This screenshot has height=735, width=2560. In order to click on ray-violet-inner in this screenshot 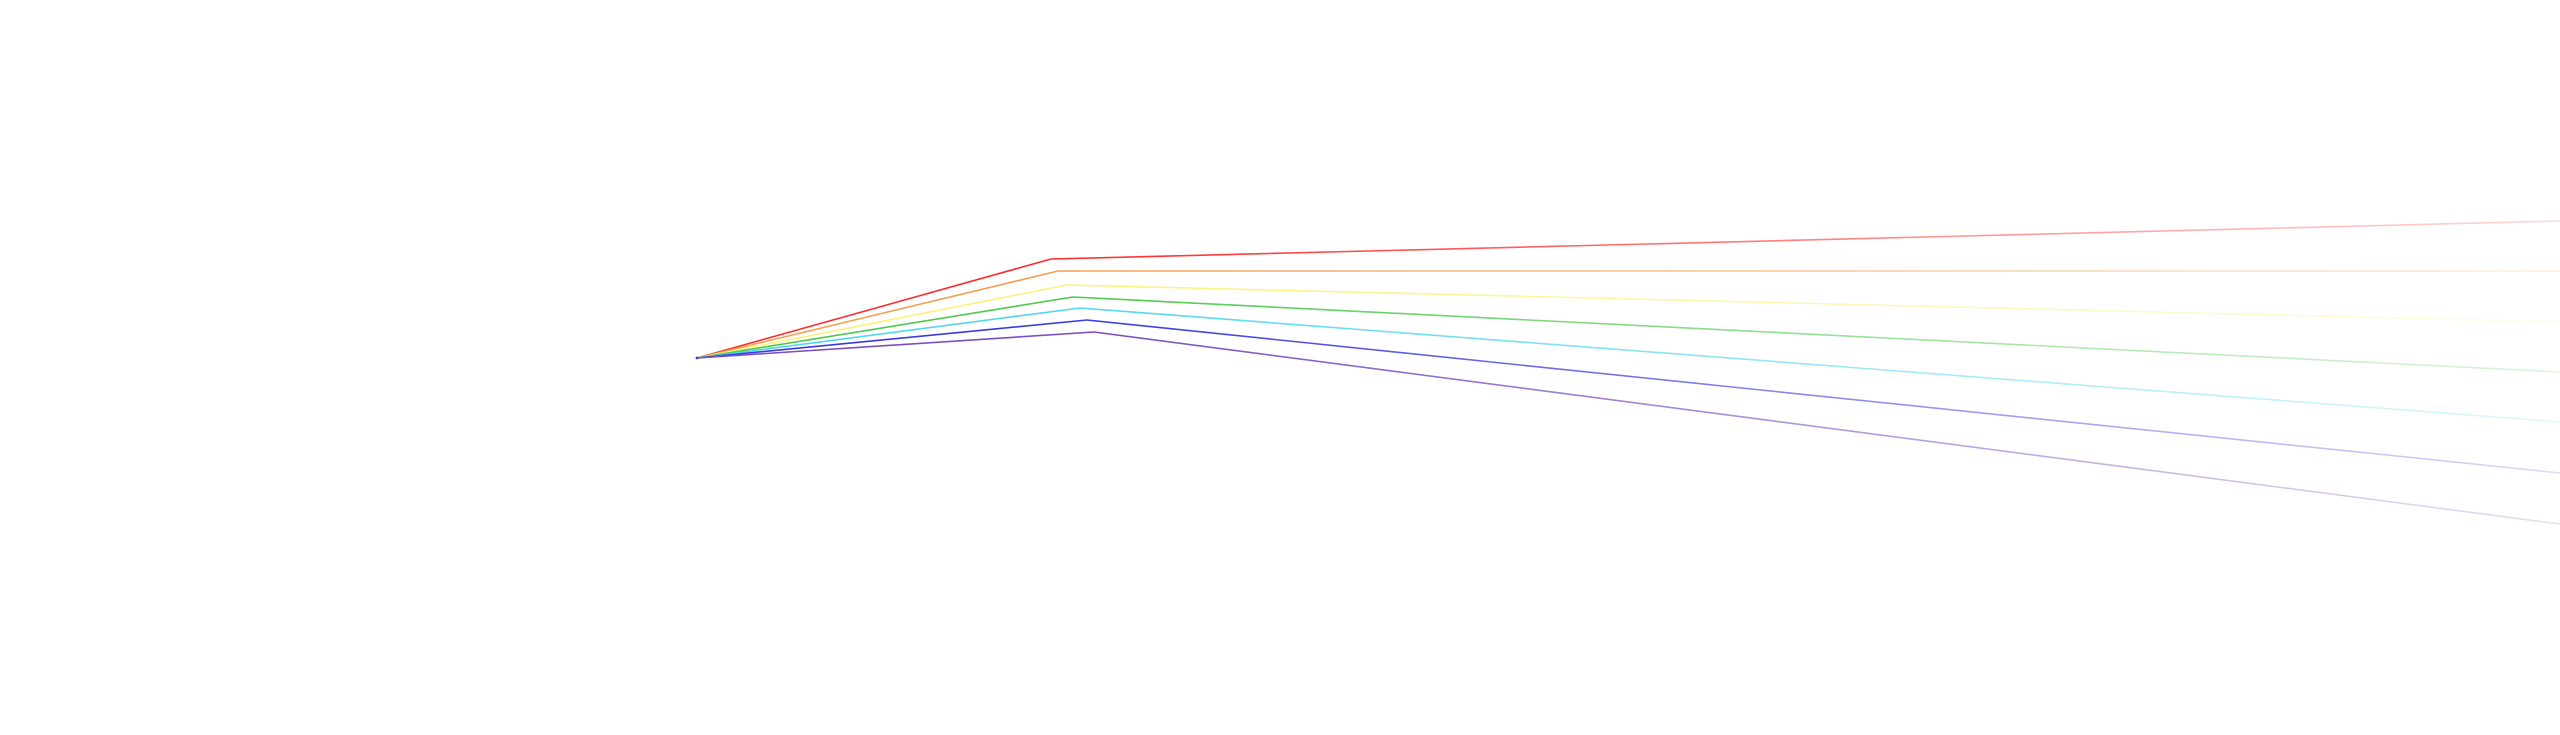, I will do `click(895, 345)`.